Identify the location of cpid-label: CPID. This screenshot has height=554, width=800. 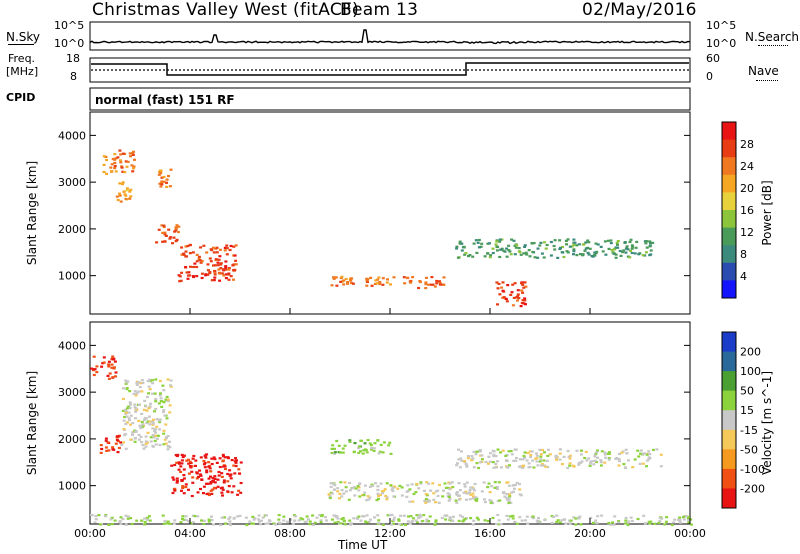
(21, 97).